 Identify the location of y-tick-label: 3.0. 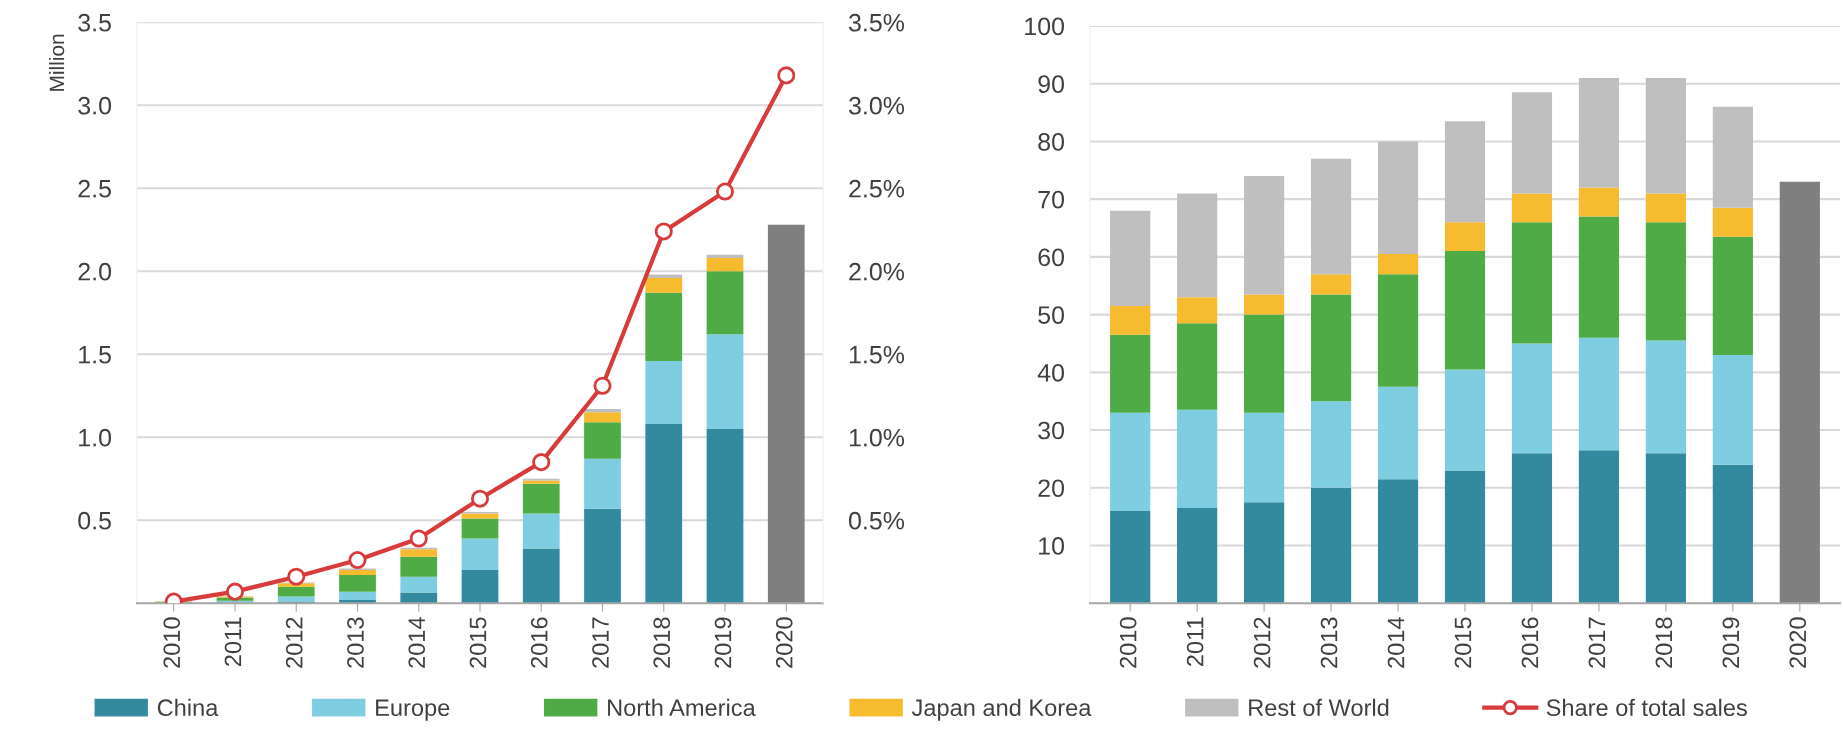
(95, 105).